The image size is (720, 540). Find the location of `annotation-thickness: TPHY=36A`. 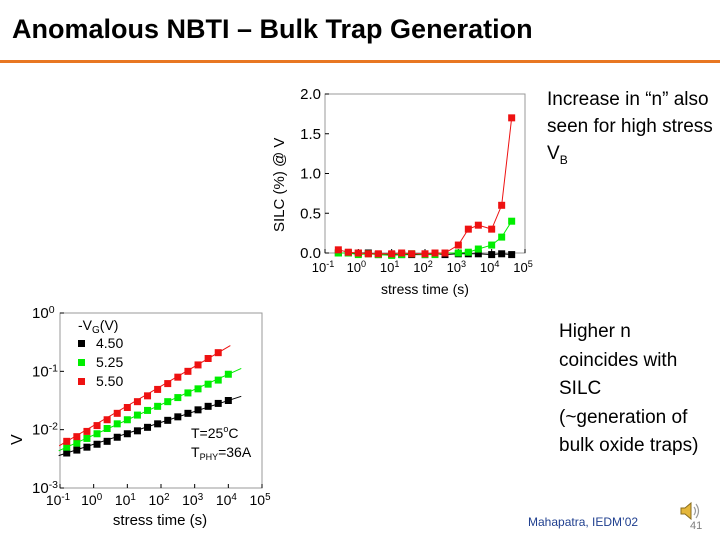

annotation-thickness: TPHY=36A is located at coordinates (221, 453).